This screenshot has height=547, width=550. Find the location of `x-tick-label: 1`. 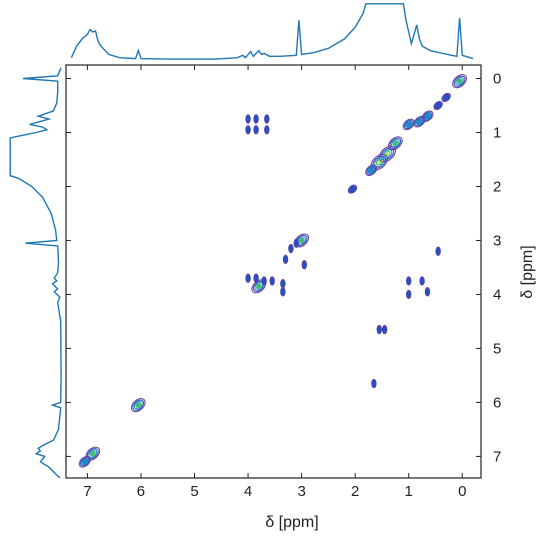

x-tick-label: 1 is located at coordinates (409, 491).